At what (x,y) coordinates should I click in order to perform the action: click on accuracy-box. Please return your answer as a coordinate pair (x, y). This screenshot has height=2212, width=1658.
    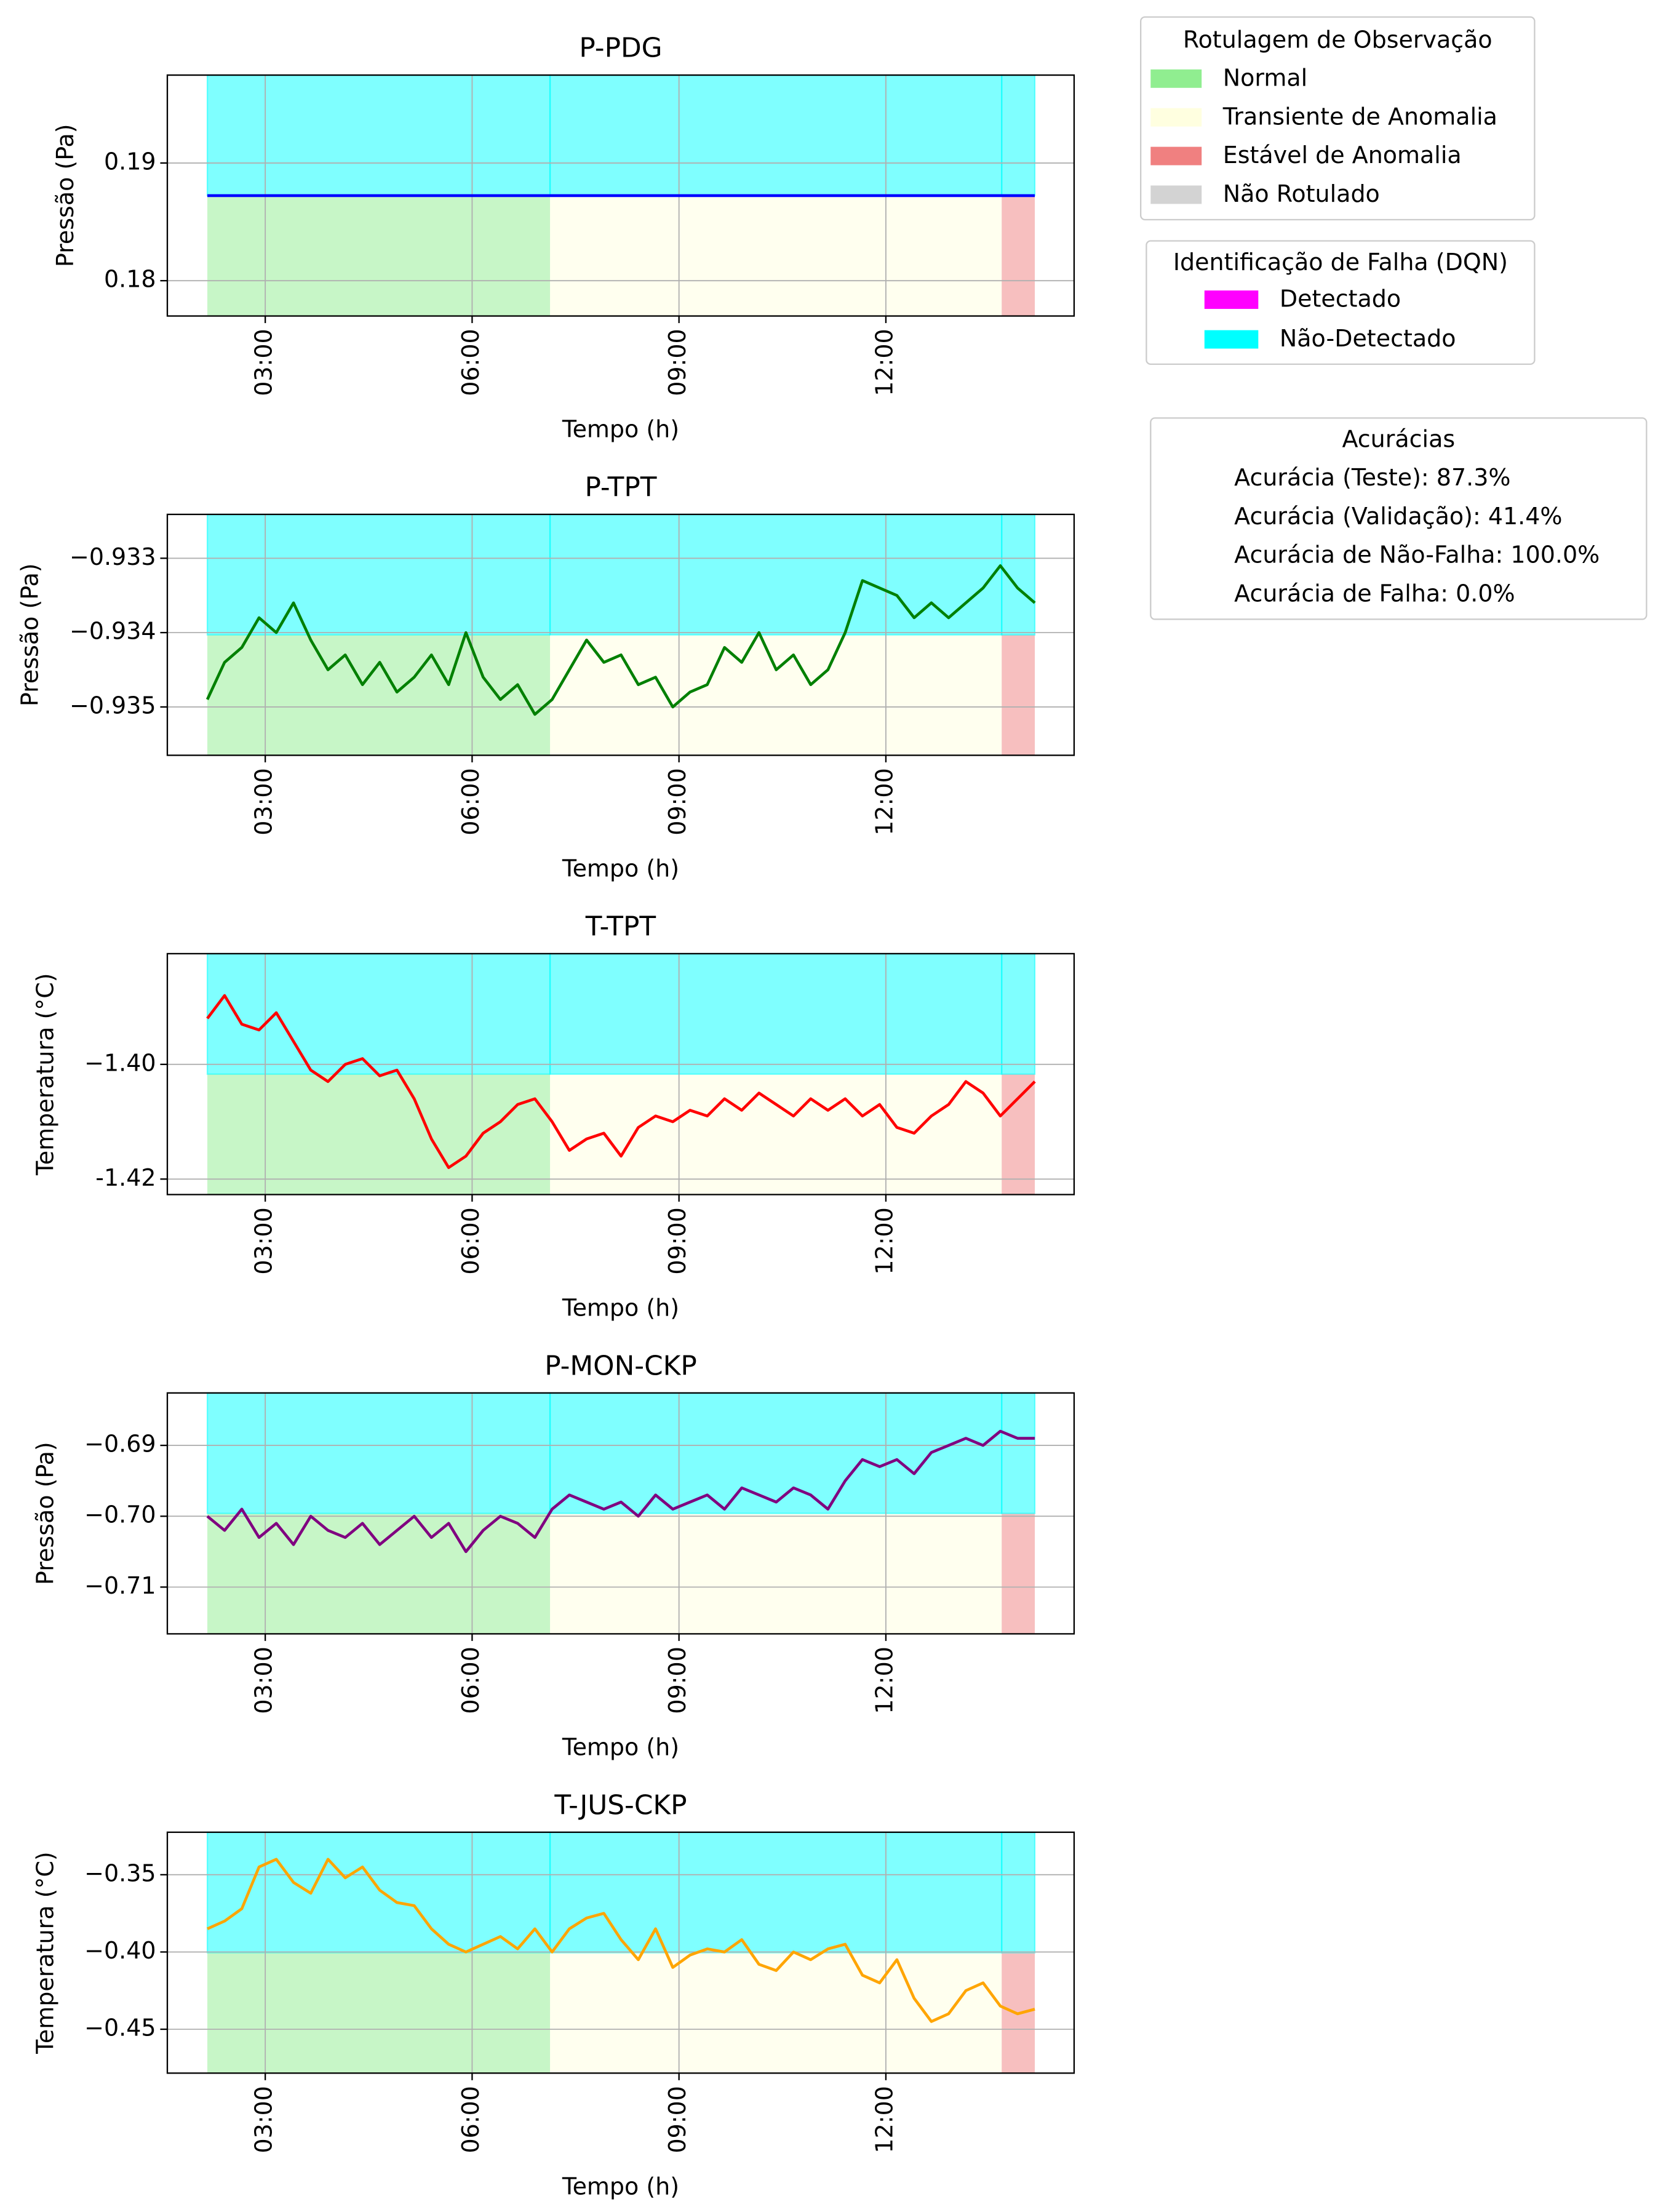
    Looking at the image, I should click on (1399, 518).